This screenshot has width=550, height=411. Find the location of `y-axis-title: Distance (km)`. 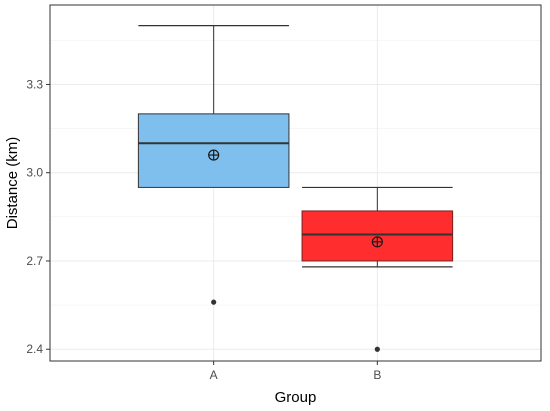

y-axis-title: Distance (km) is located at coordinates (12, 183).